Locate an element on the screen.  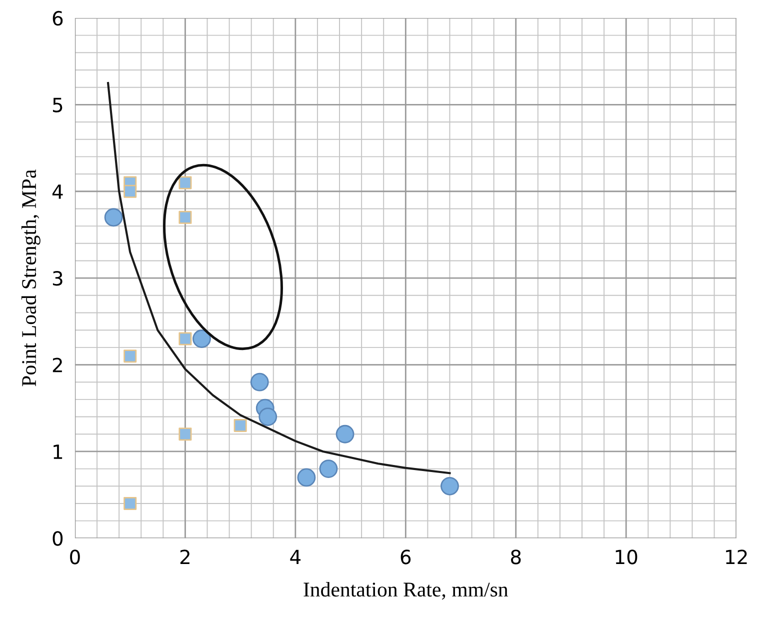
x-tick-label: 12 is located at coordinates (736, 557).